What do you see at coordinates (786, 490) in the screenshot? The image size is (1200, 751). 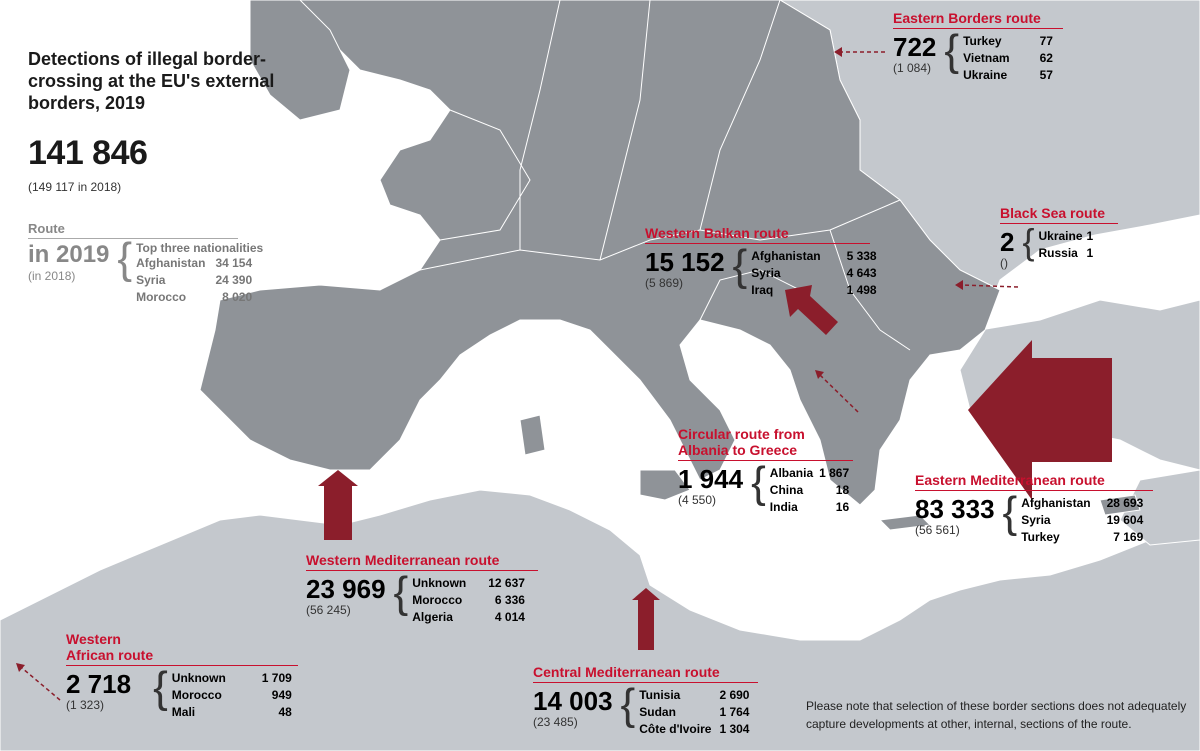 I see `nationality-name: China` at bounding box center [786, 490].